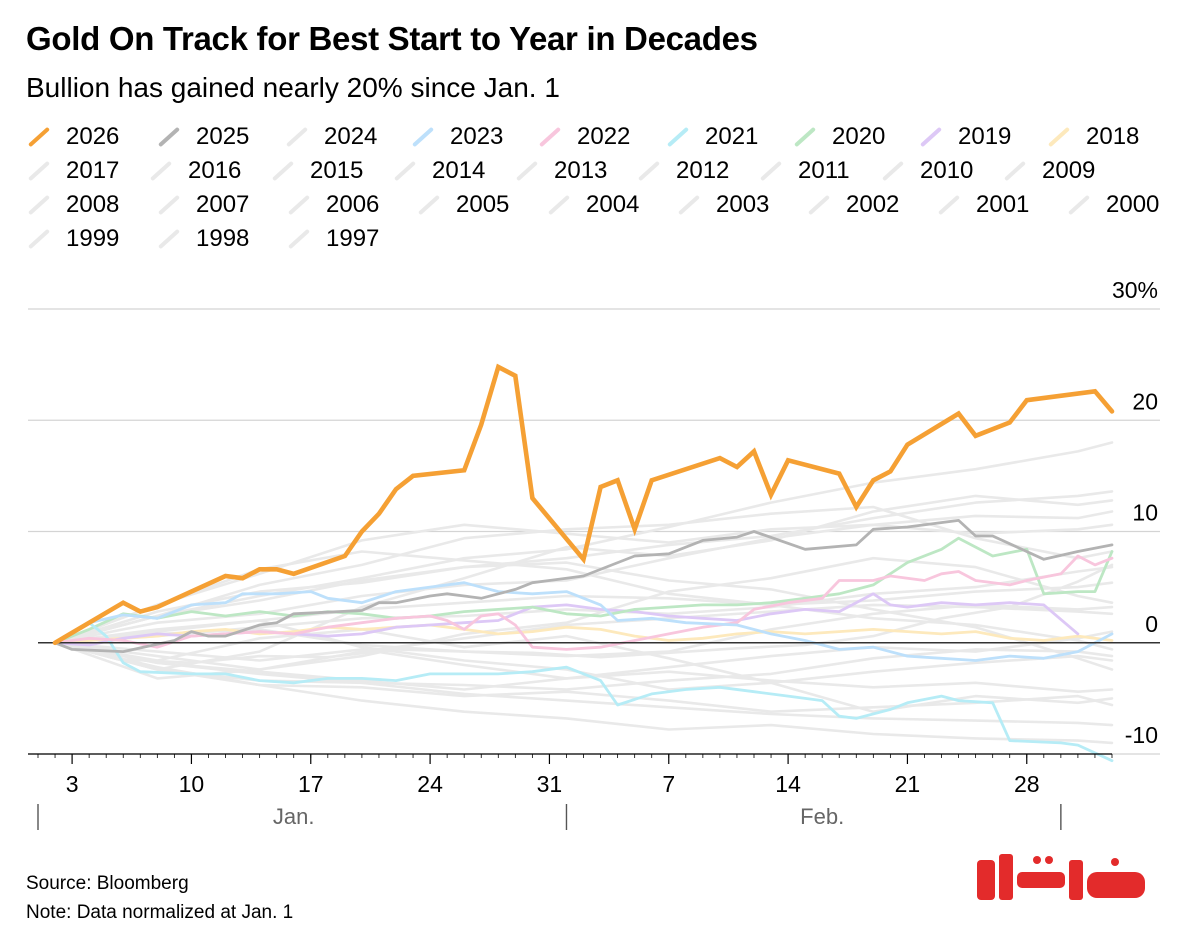 This screenshot has height=942, width=1200. I want to click on legend-item-2018: 2018, so click(1092, 137).